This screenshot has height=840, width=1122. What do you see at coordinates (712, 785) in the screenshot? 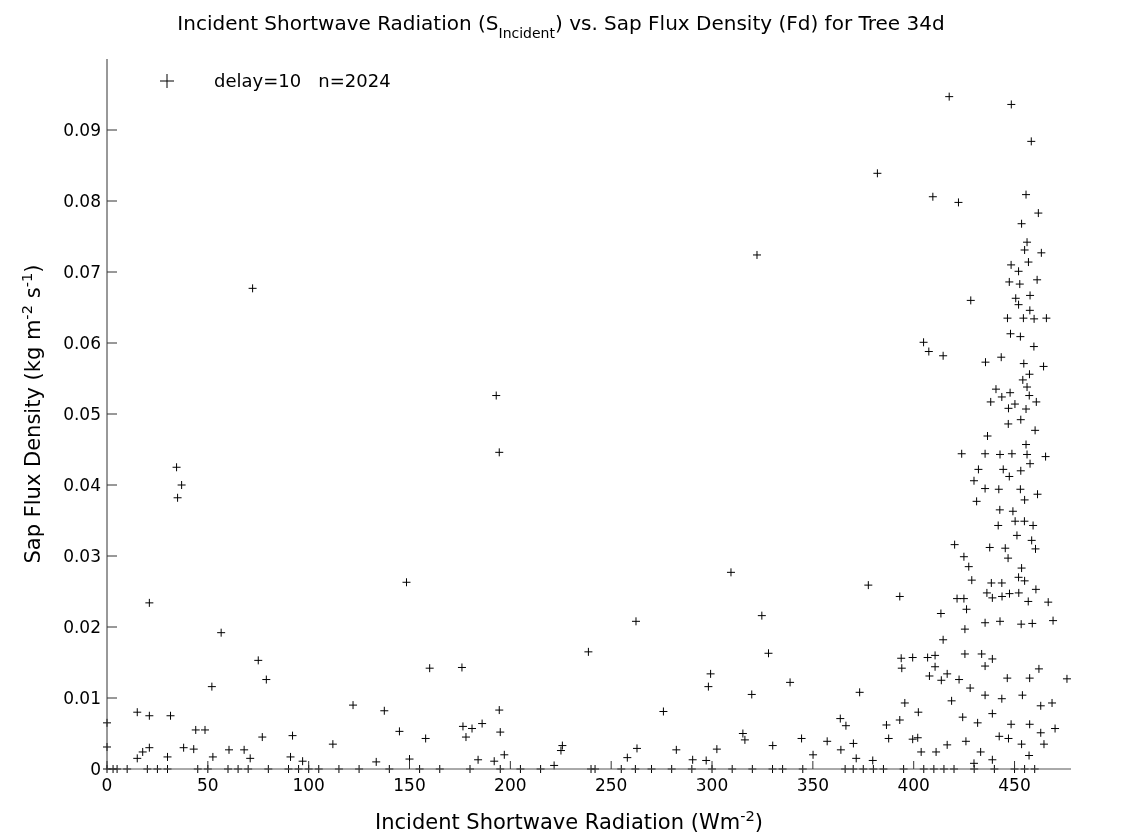
I see `x-tick-label: 300` at bounding box center [712, 785].